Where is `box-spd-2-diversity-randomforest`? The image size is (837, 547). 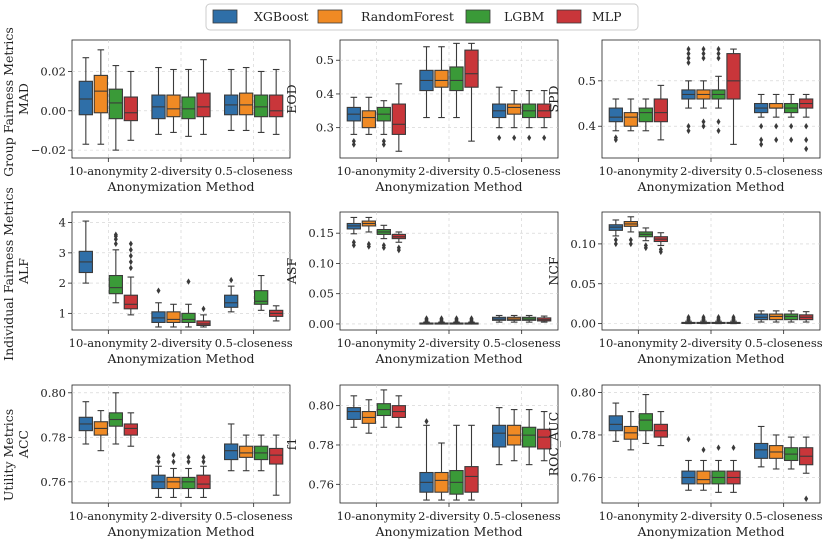 box-spd-2-diversity-randomforest is located at coordinates (703, 87).